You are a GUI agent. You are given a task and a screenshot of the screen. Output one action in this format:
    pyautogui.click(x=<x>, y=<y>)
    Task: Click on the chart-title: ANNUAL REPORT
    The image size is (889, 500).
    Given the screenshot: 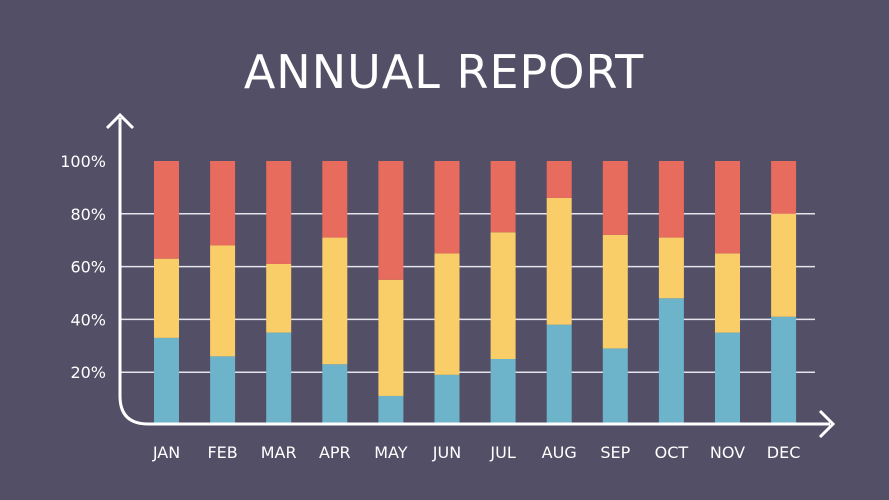 What is the action you would take?
    pyautogui.click(x=444, y=72)
    